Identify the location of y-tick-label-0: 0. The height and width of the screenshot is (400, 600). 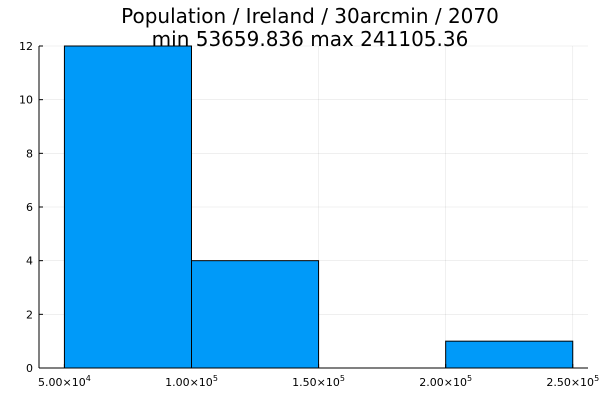
(29, 368).